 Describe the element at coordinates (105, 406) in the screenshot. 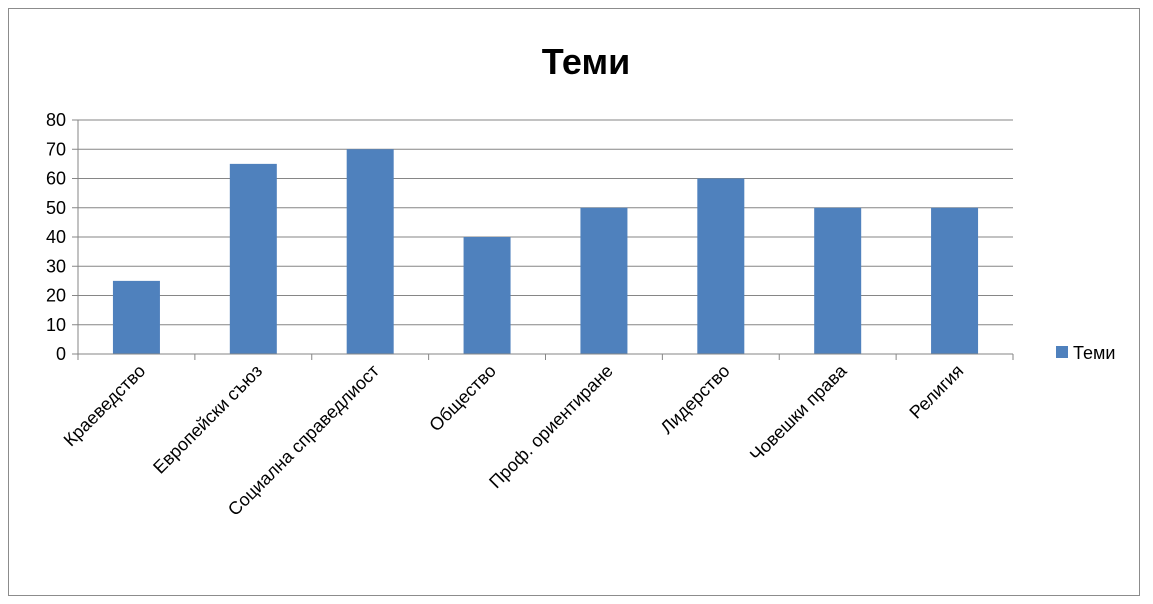

I see `x-tick-label: Краеведство` at that location.